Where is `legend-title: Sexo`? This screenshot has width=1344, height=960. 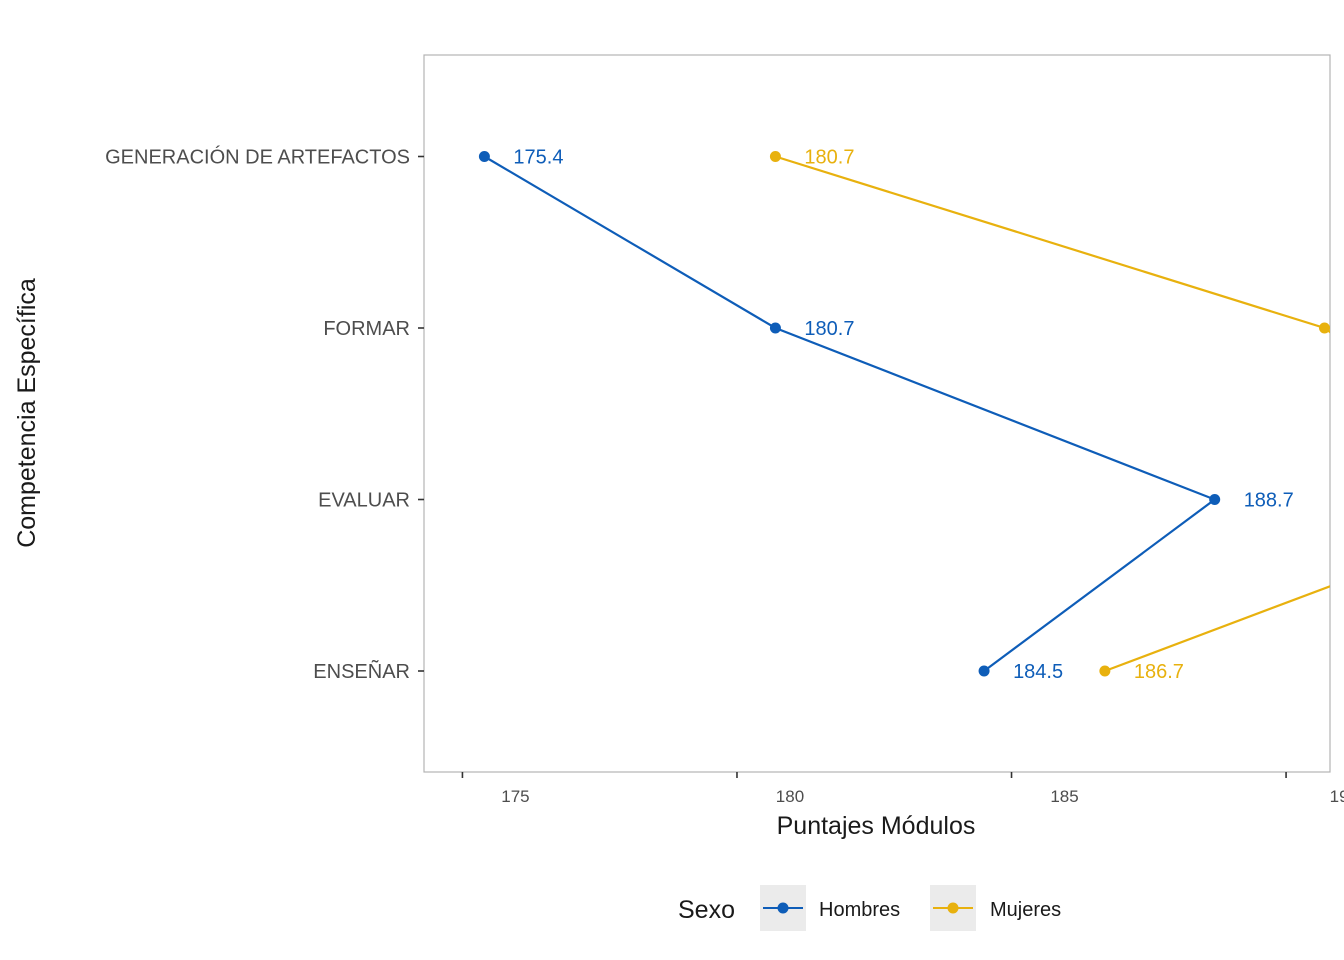 legend-title: Sexo is located at coordinates (706, 910).